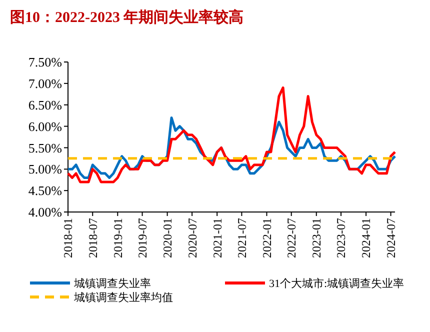 Image resolution: width=430 pixels, height=332 pixels. I want to click on y-tick-label: 4.00%, so click(45, 212).